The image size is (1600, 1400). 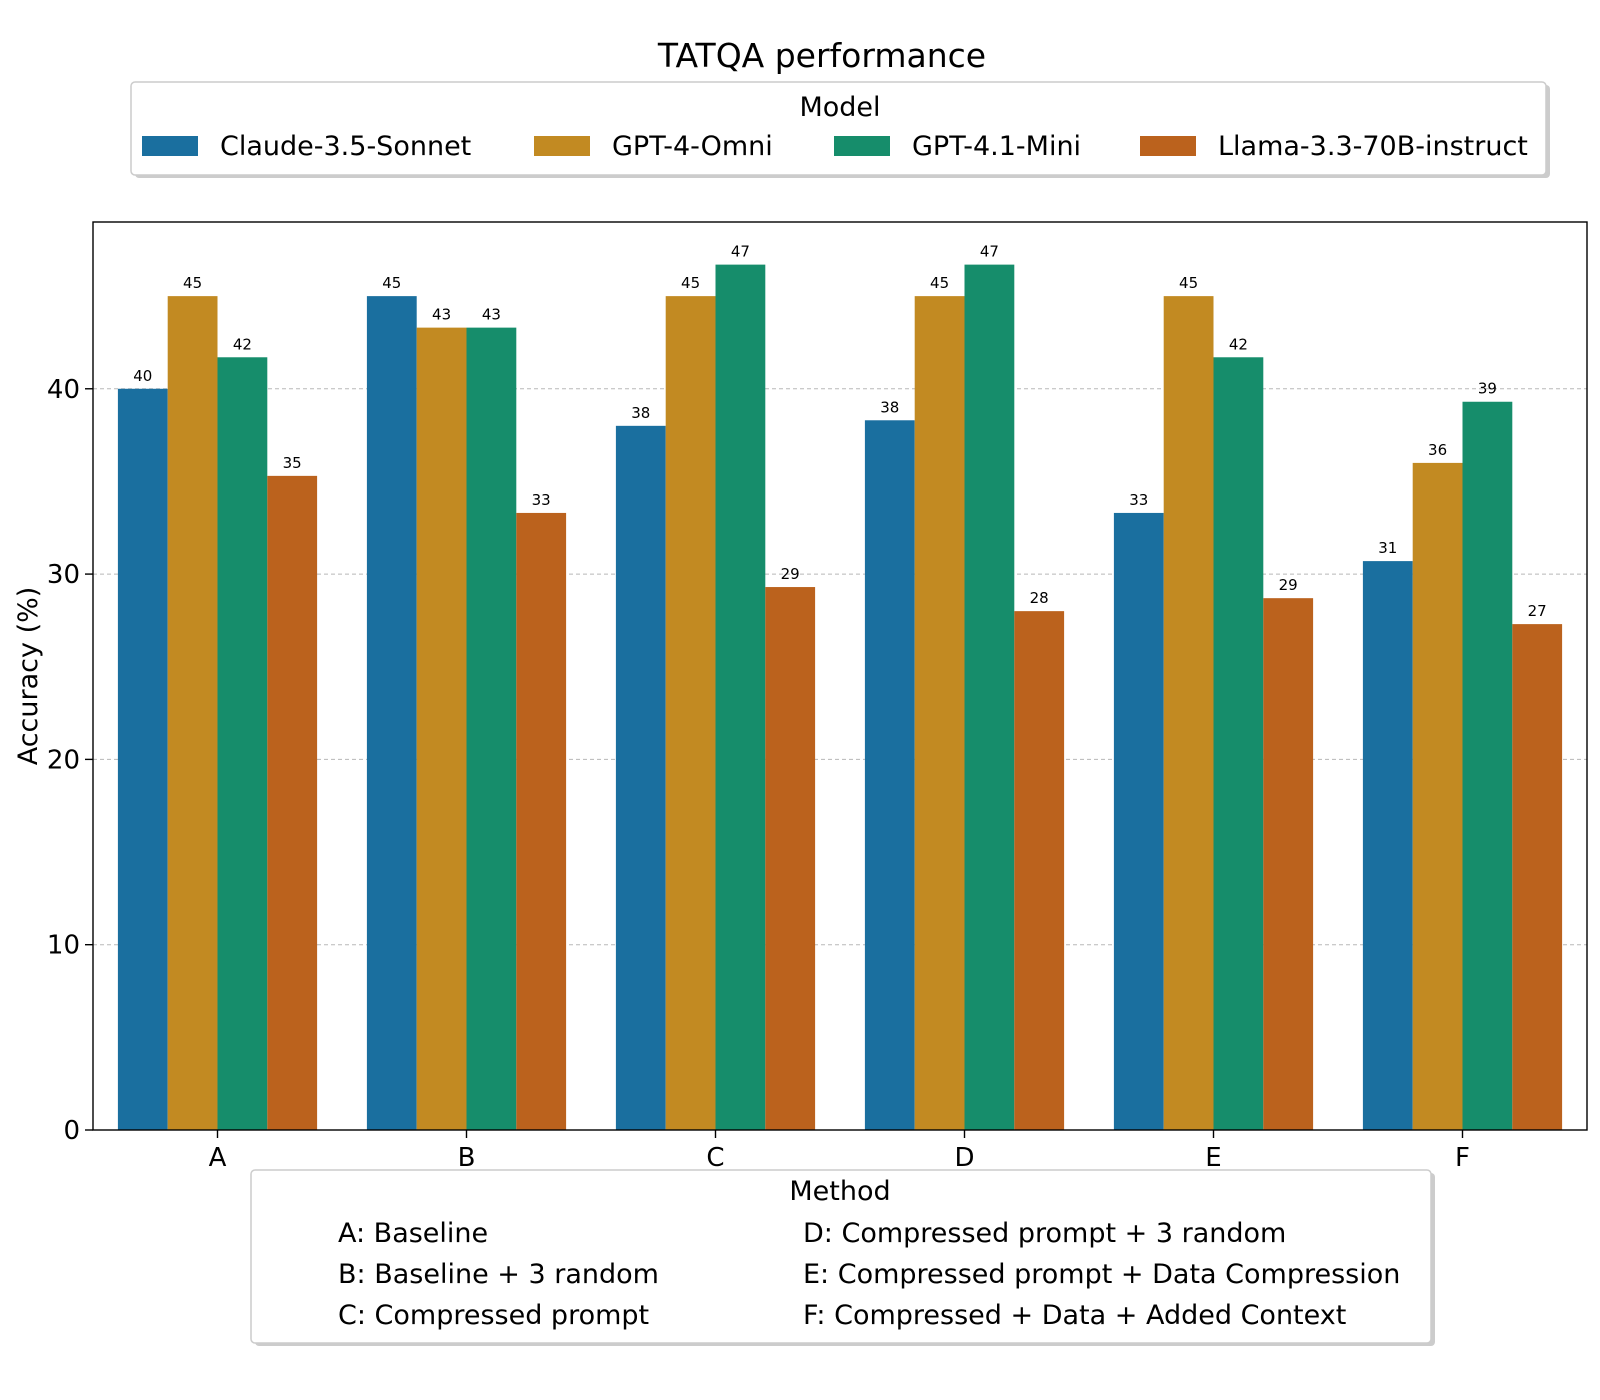 What do you see at coordinates (1044, 1233) in the screenshot?
I see `method-legend-entry: D: Compressed prompt + 3 random` at bounding box center [1044, 1233].